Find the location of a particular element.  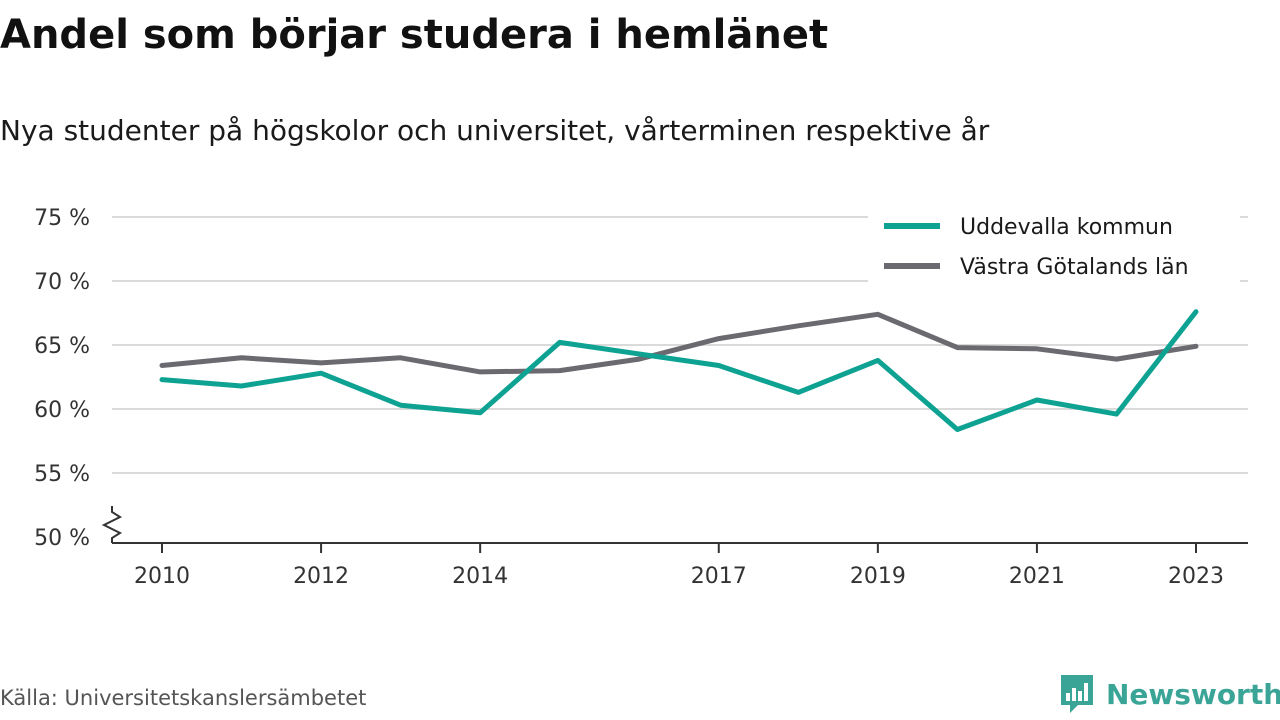

brand-logo: Newsworthy is located at coordinates (1169, 694).